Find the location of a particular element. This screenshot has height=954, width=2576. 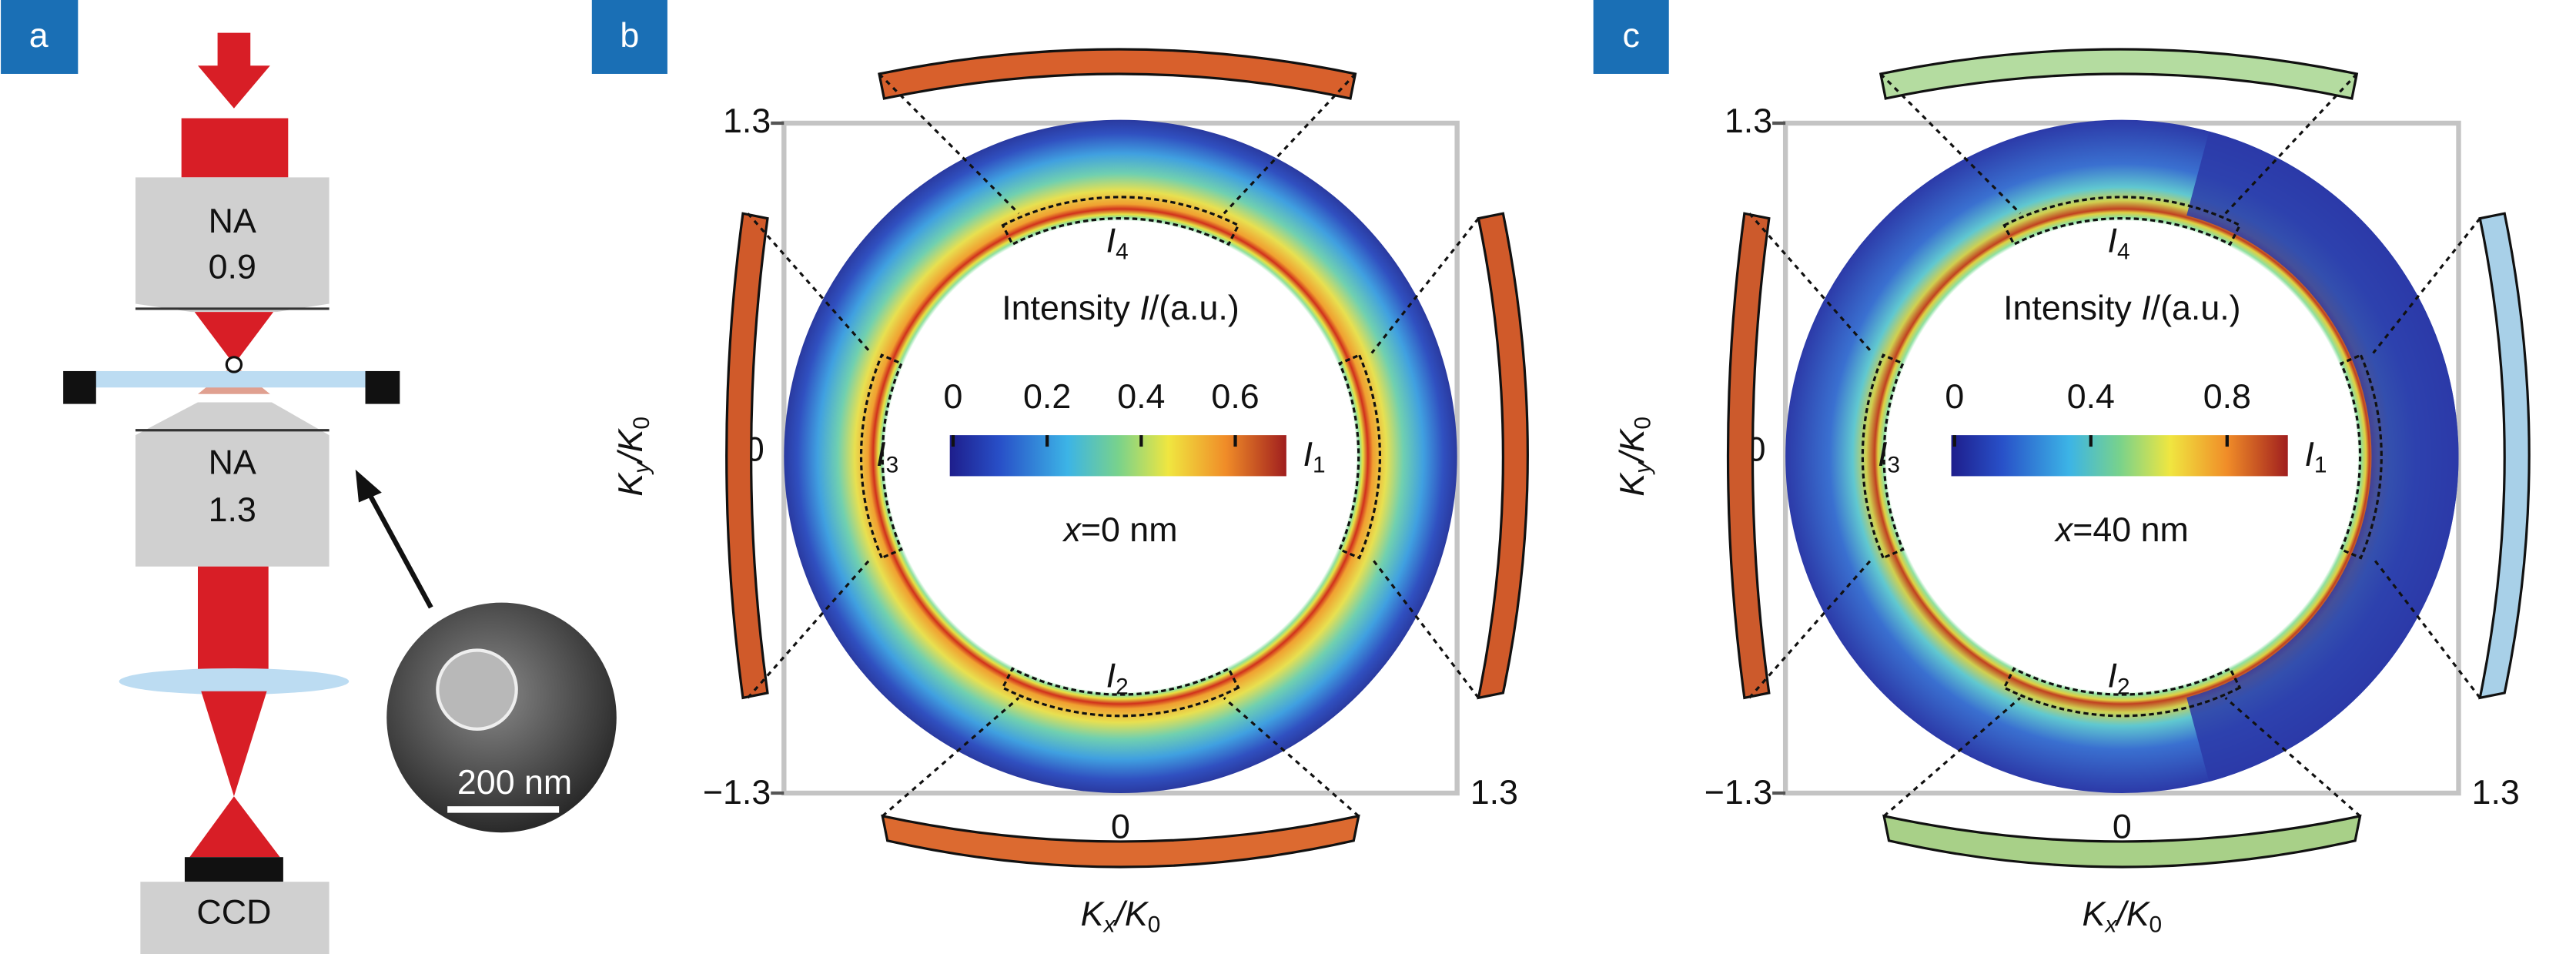

objective-top is located at coordinates (233, 245).